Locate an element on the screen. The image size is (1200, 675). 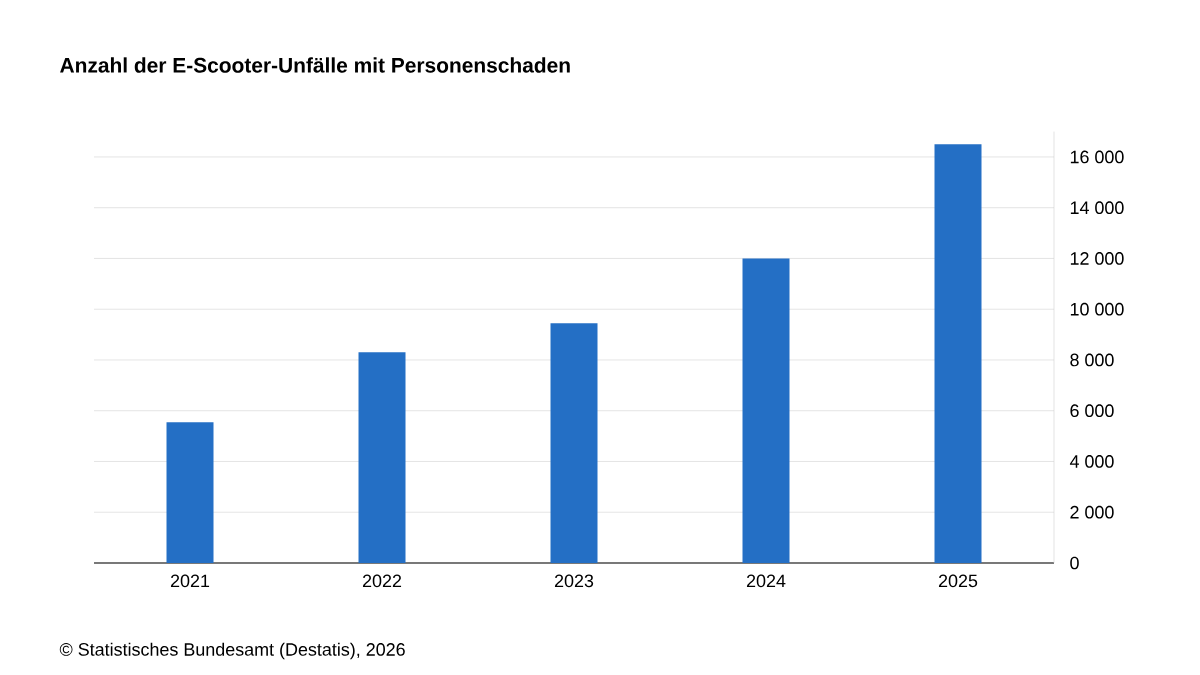
x-tick-label: 2024 is located at coordinates (766, 581).